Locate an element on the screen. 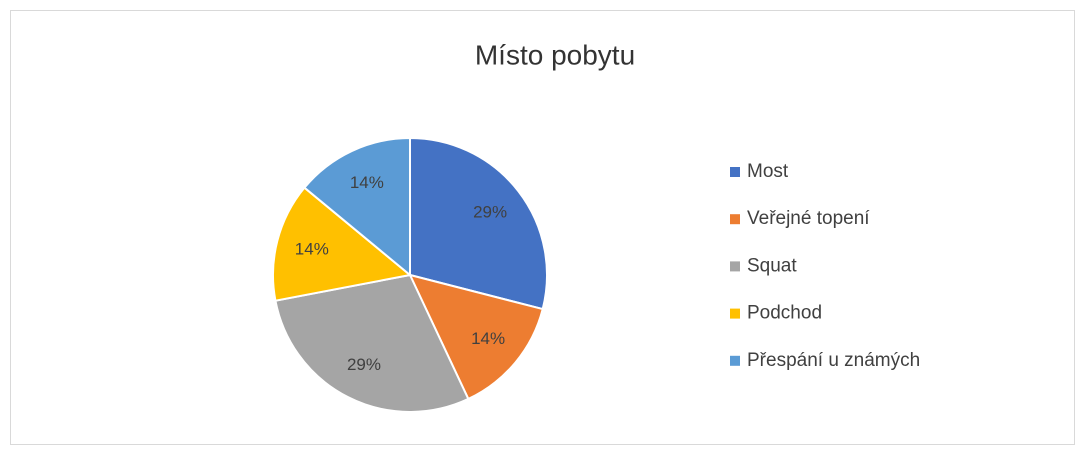  legend-label: Veřejné topení is located at coordinates (808, 218).